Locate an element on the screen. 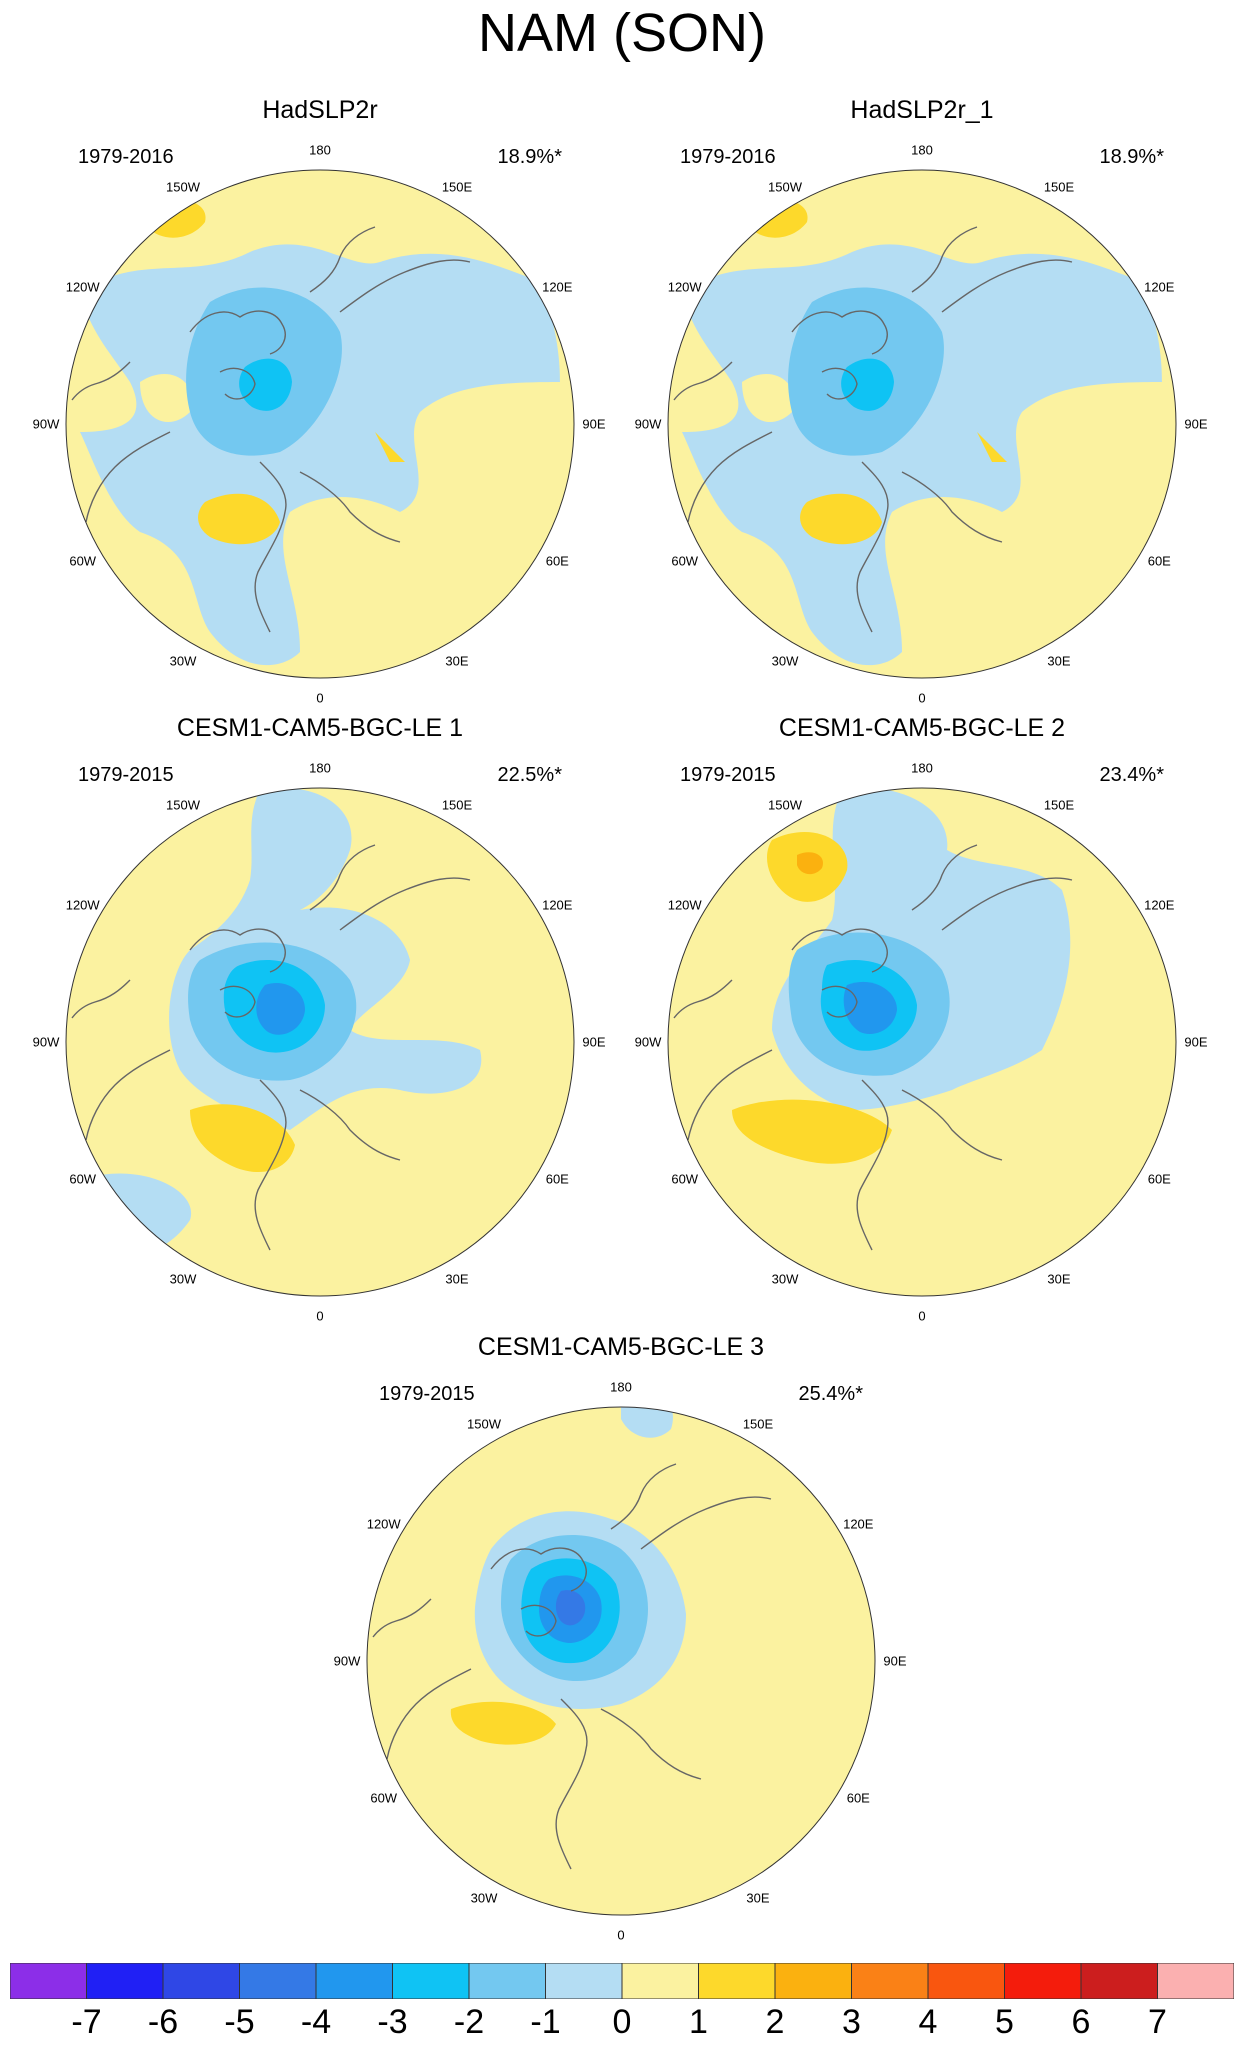  colorbar-tick-label: -3 is located at coordinates (392, 2022).